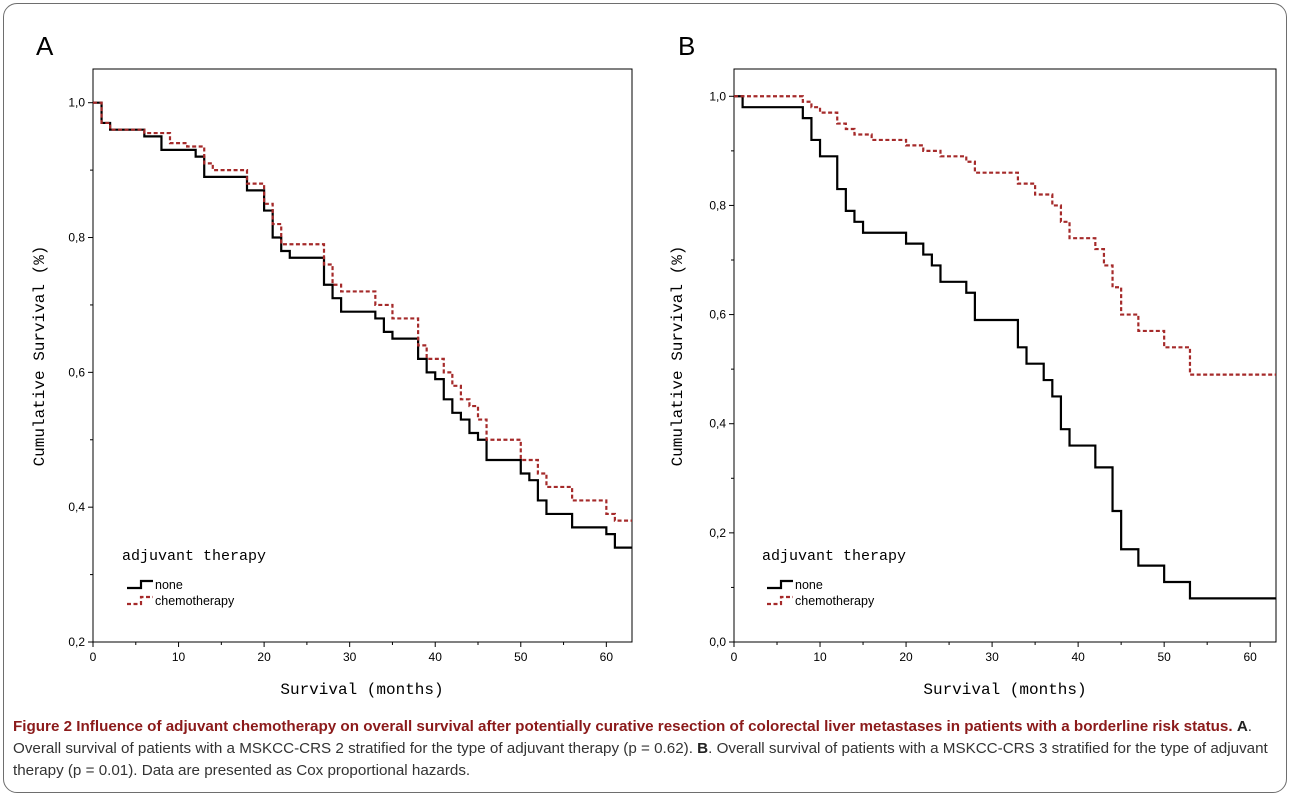 This screenshot has width=1292, height=798. I want to click on panel-label: B, so click(686, 46).